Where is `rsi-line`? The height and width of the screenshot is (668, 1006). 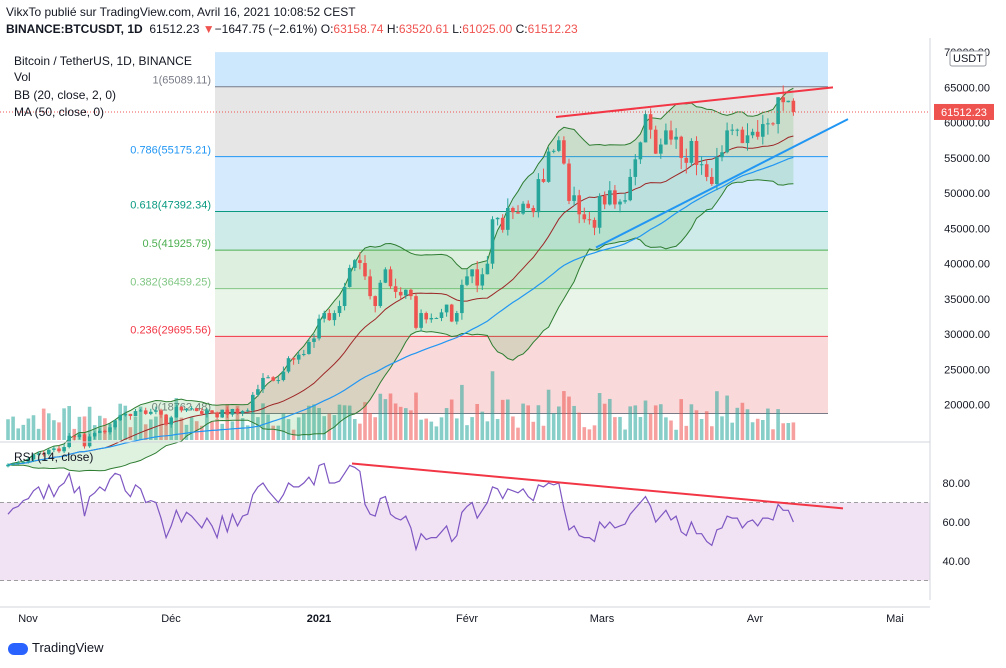
rsi-line is located at coordinates (400, 507).